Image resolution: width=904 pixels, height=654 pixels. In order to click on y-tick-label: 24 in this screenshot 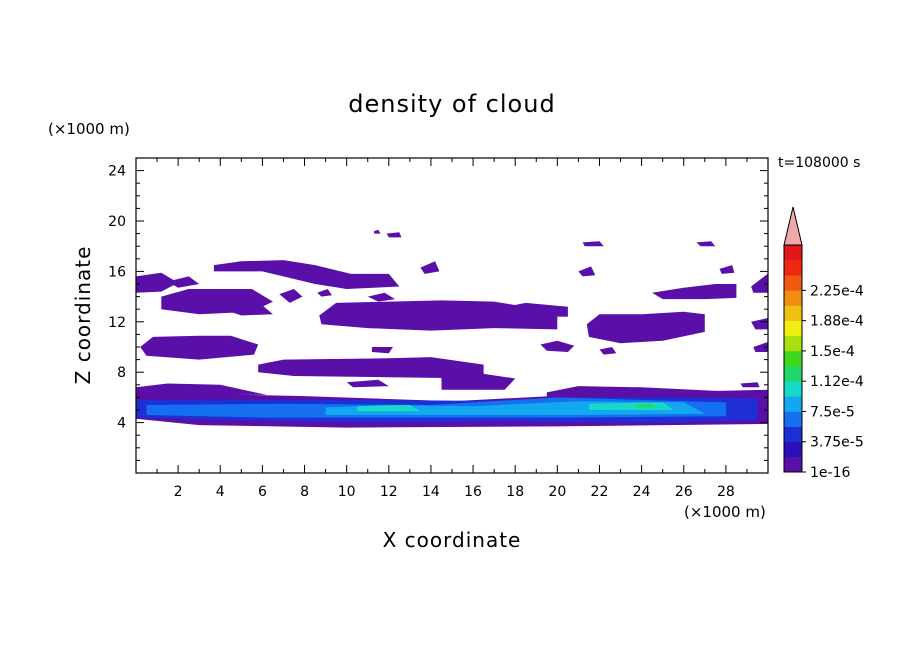, I will do `click(117, 172)`.